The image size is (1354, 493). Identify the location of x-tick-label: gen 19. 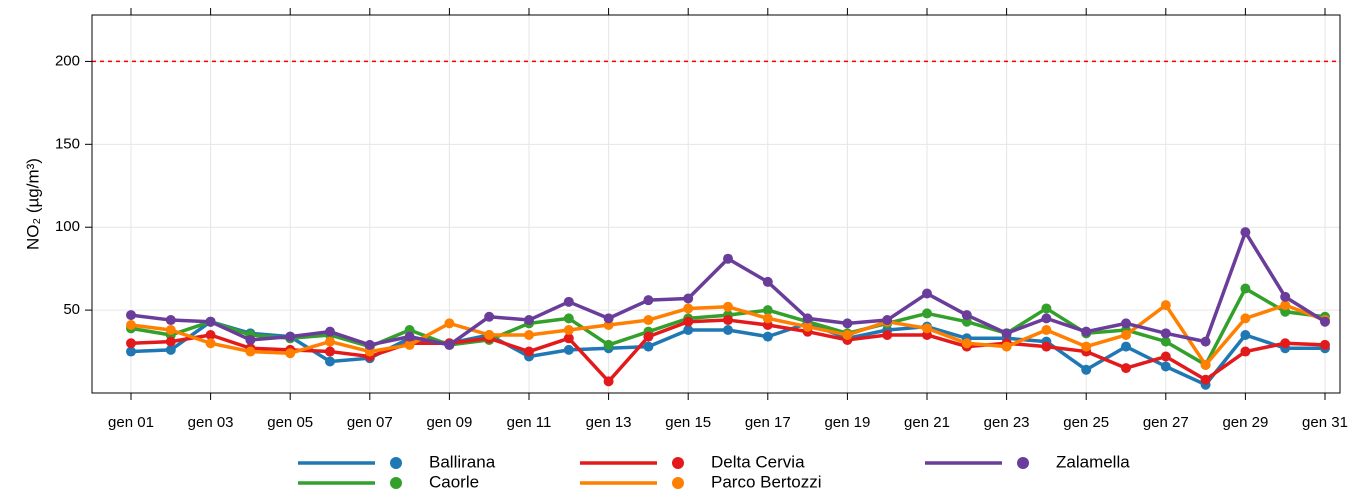
(847, 422).